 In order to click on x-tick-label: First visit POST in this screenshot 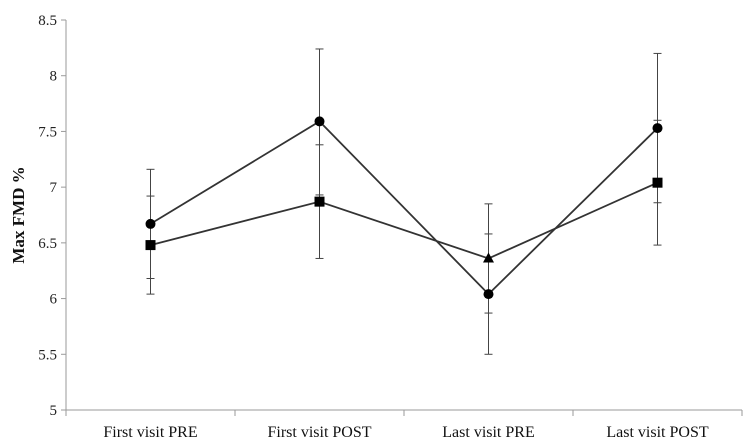, I will do `click(319, 432)`.